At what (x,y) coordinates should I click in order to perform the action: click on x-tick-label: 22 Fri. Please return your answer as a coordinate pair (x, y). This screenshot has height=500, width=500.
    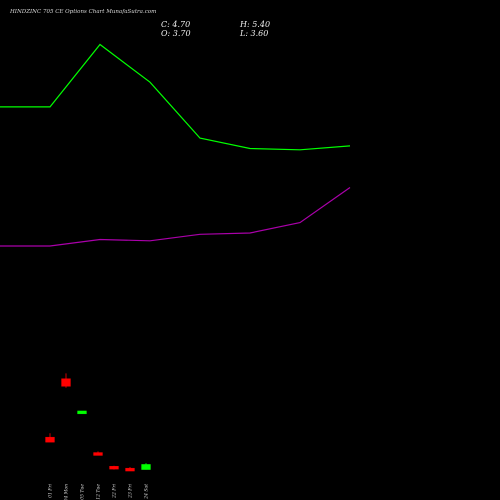
    Looking at the image, I should click on (115, 490).